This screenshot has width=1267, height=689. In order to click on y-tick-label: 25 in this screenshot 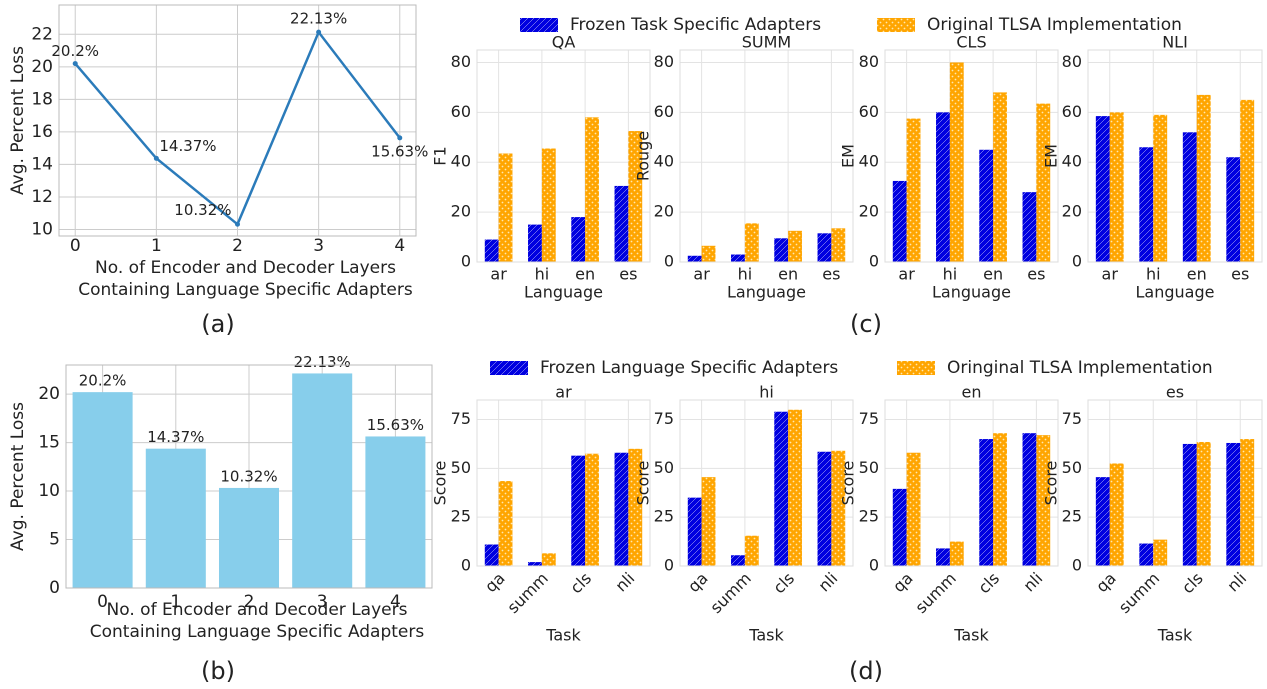, I will do `click(1072, 516)`.